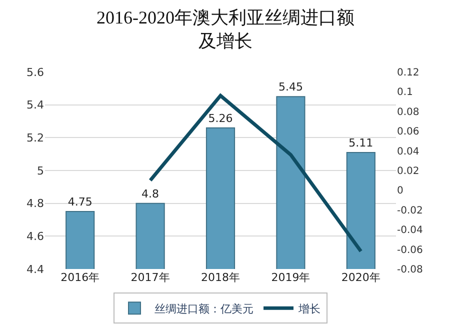 The height and width of the screenshot is (336, 451). What do you see at coordinates (80, 277) in the screenshot?
I see `x-tick-label: 2016年` at bounding box center [80, 277].